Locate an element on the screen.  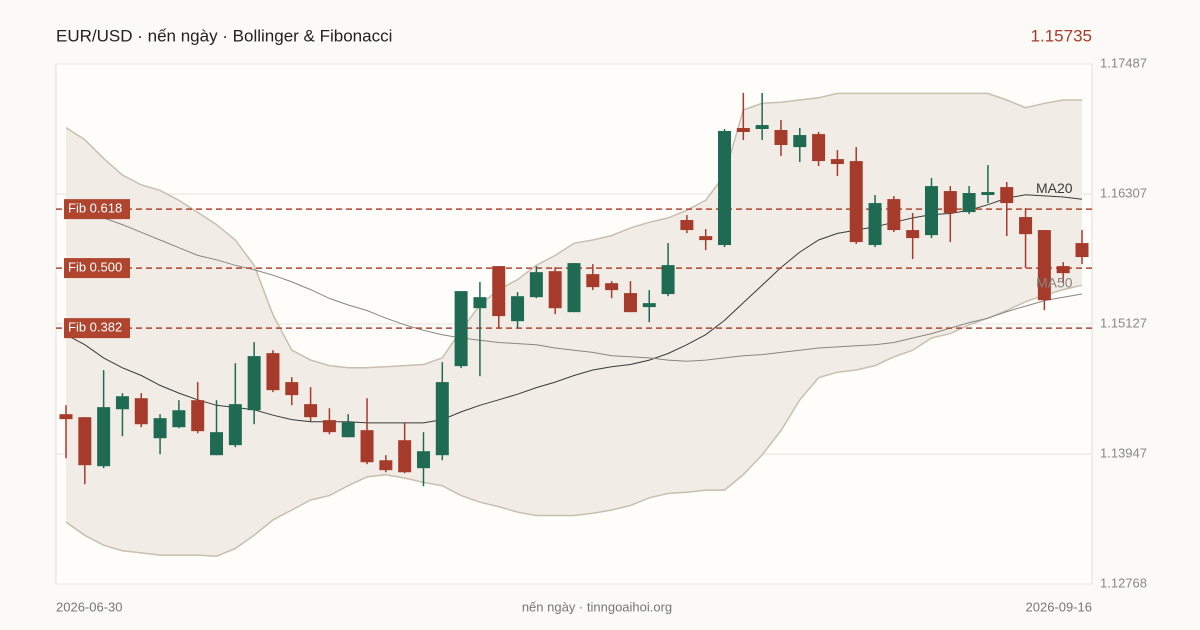
ma-label: MA20 is located at coordinates (1054, 188).